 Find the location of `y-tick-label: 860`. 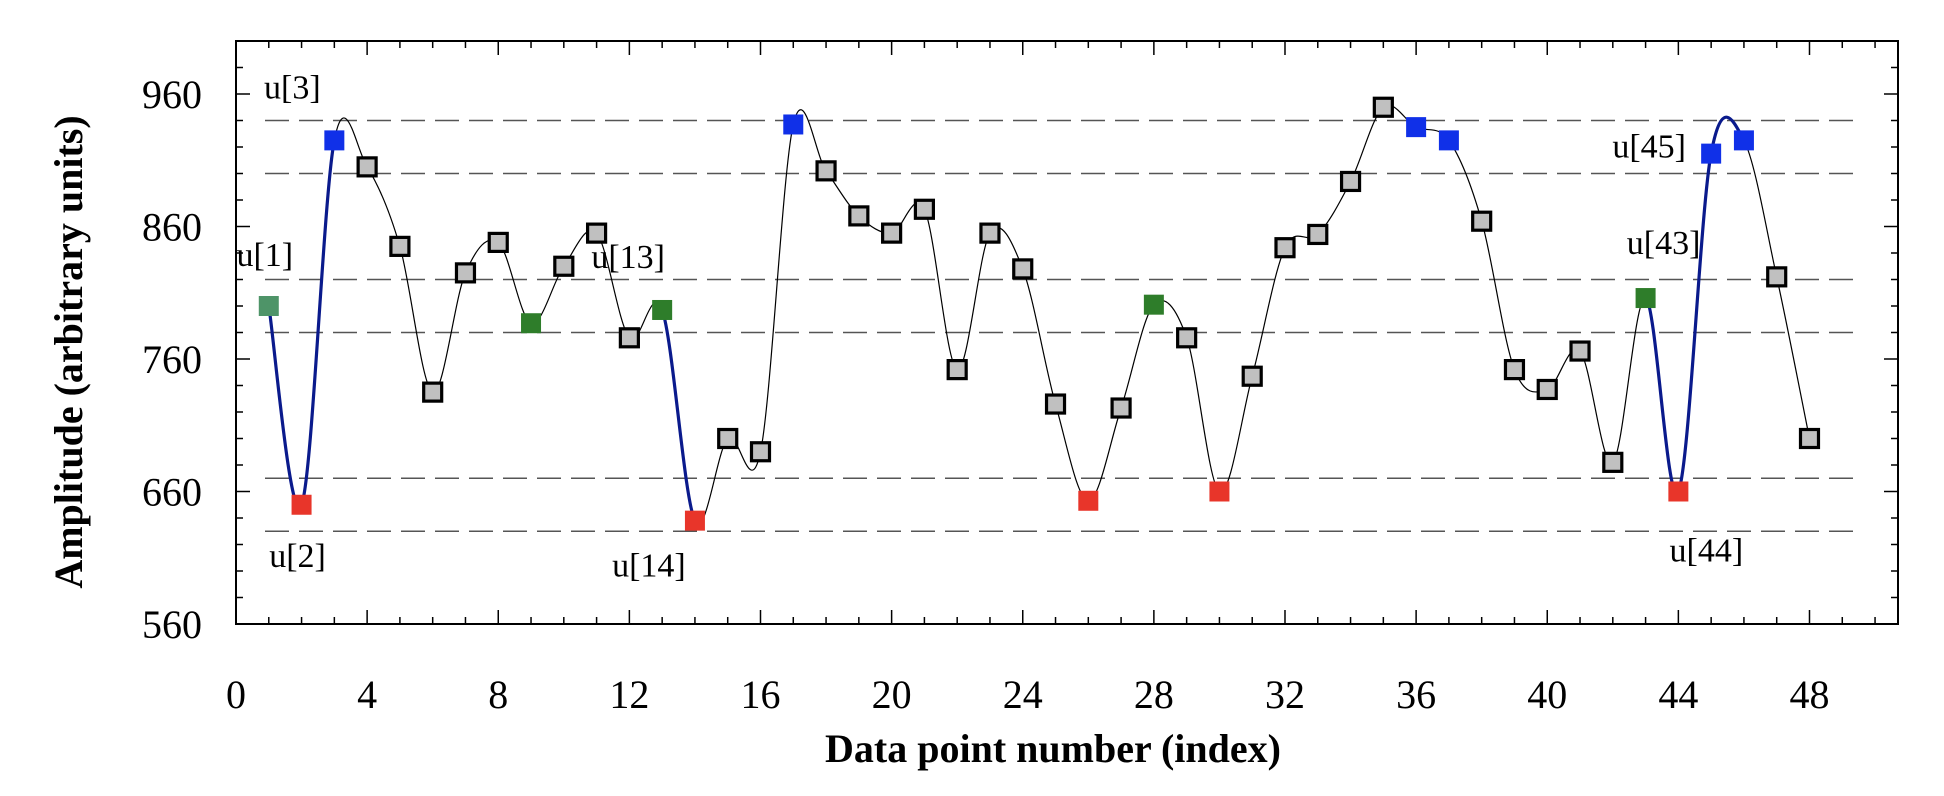

y-tick-label: 860 is located at coordinates (172, 227).